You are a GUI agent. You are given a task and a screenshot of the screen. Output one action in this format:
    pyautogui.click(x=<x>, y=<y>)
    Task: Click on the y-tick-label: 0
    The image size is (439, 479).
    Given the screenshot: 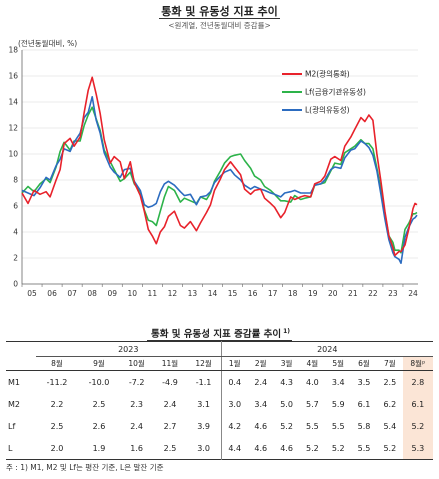 What is the action you would take?
    pyautogui.click(x=15, y=284)
    